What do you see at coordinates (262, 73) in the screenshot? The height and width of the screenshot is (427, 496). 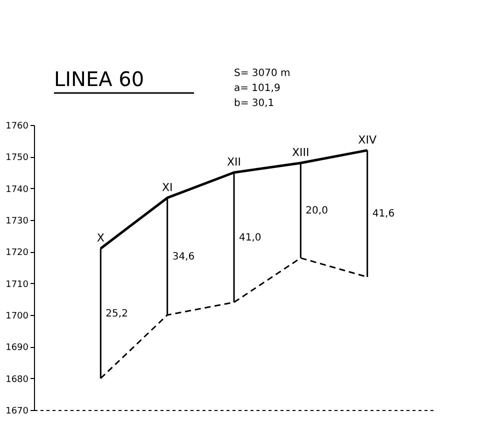 I see `text: S= 3070 m` at bounding box center [262, 73].